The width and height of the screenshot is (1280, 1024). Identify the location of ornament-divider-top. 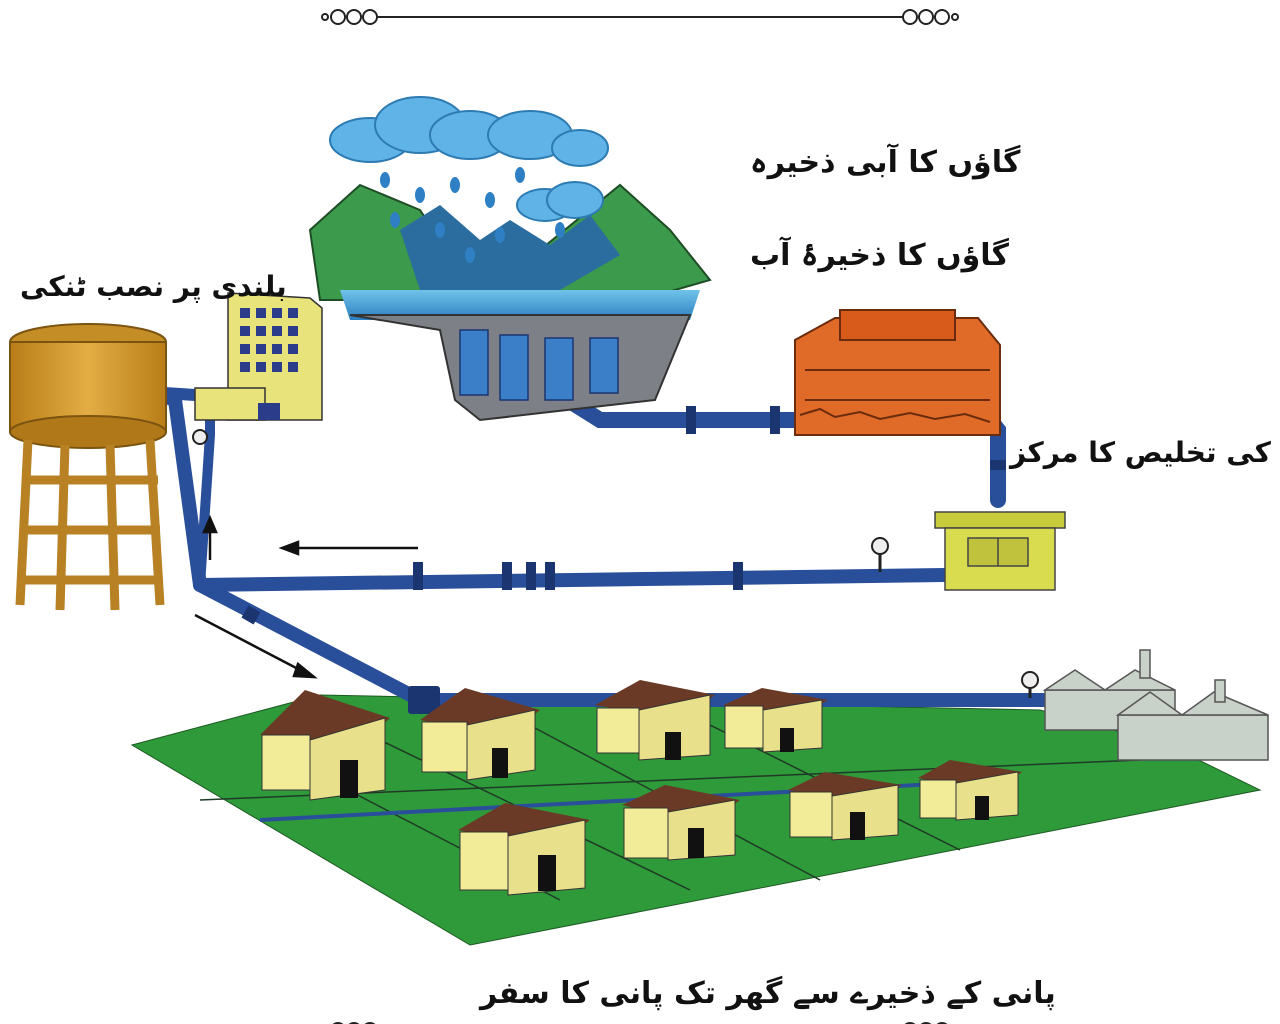
(640, 17).